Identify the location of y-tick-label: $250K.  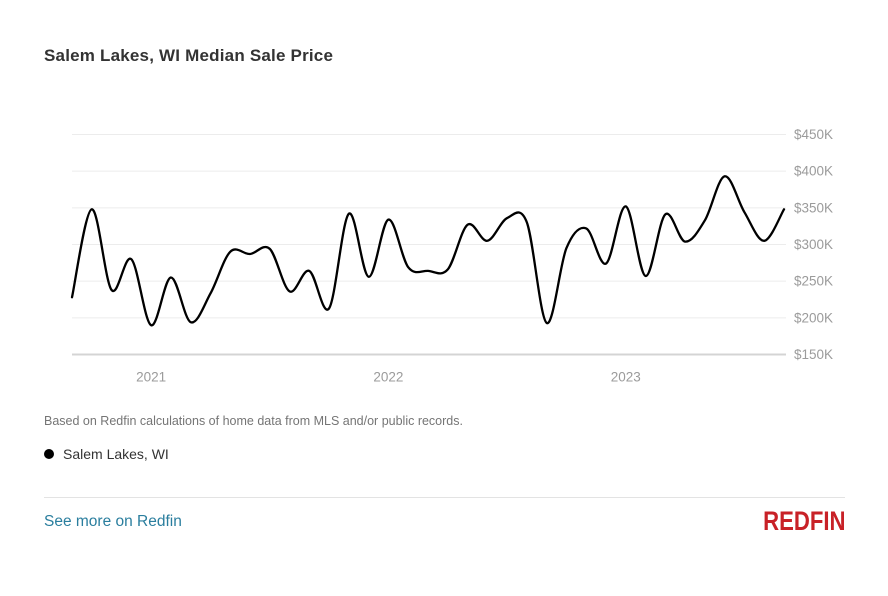
(813, 281).